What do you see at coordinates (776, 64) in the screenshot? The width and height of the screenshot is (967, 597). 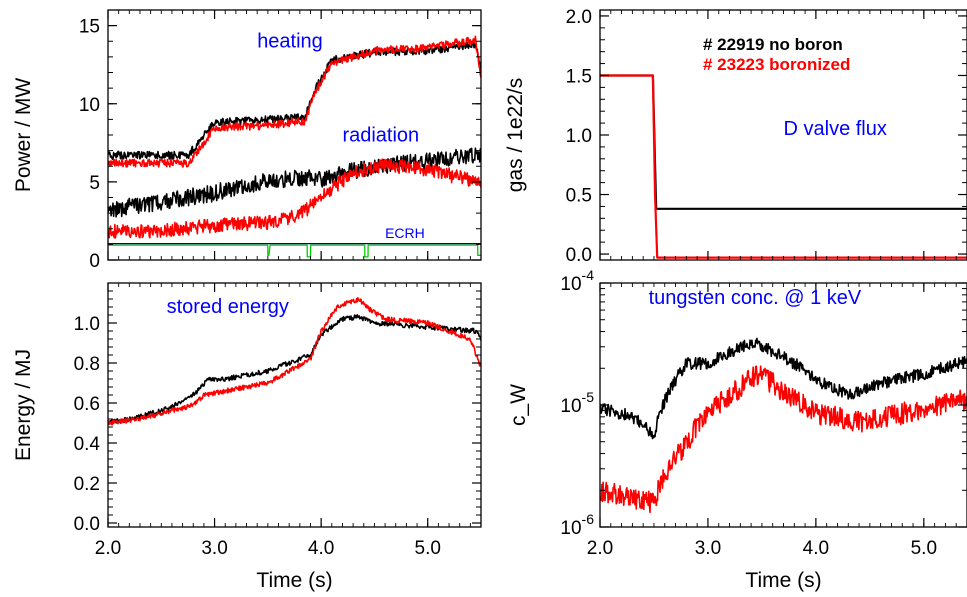 I see `legend-entry: # 23223 boronized` at bounding box center [776, 64].